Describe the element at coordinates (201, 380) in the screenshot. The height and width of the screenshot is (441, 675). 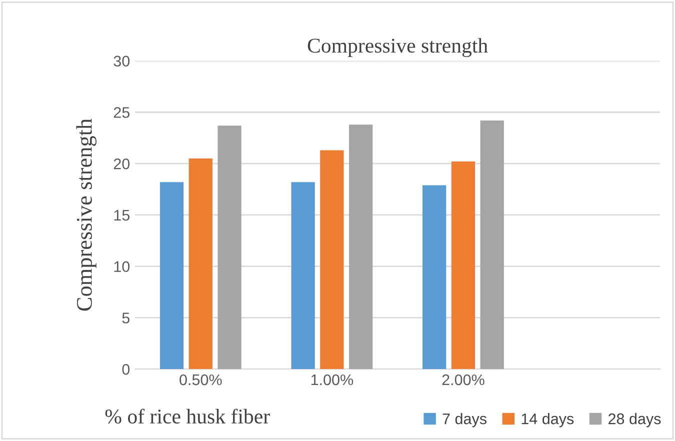
I see `x-tick-label: 0.50%` at that location.